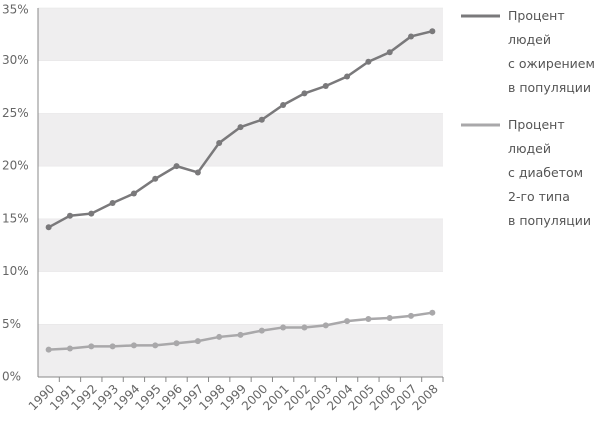 The image size is (600, 421). Describe the element at coordinates (15, 10) in the screenshot. I see `y-tick-label: 35%` at that location.